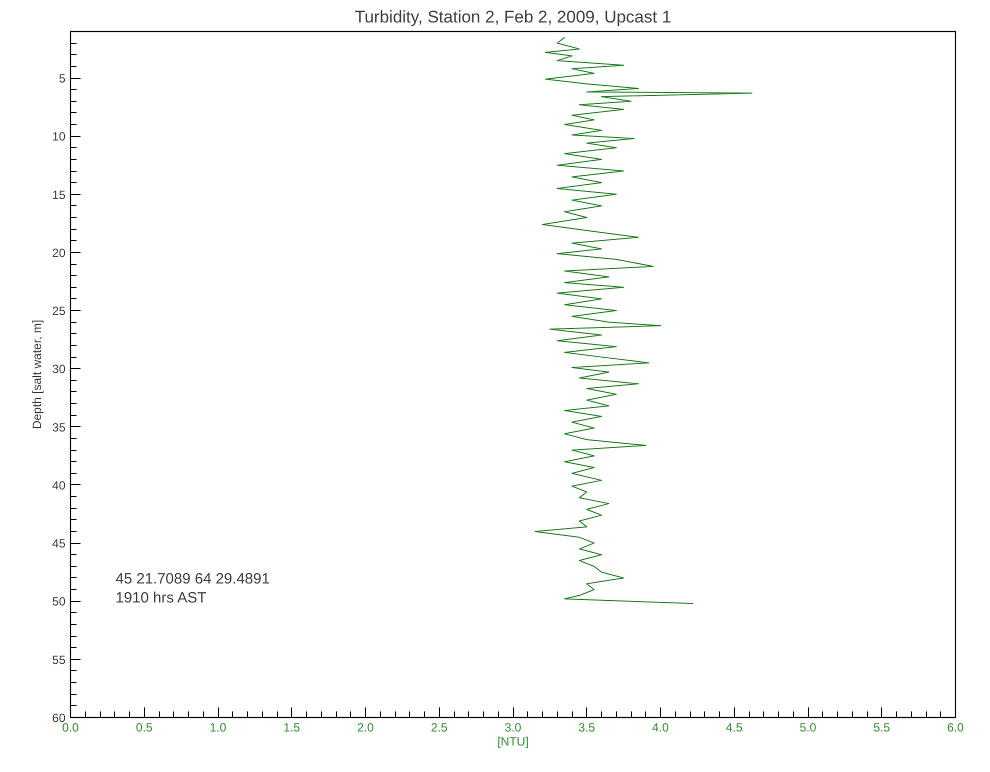  What do you see at coordinates (439, 727) in the screenshot?
I see `x-tick-label: 2.5` at bounding box center [439, 727].